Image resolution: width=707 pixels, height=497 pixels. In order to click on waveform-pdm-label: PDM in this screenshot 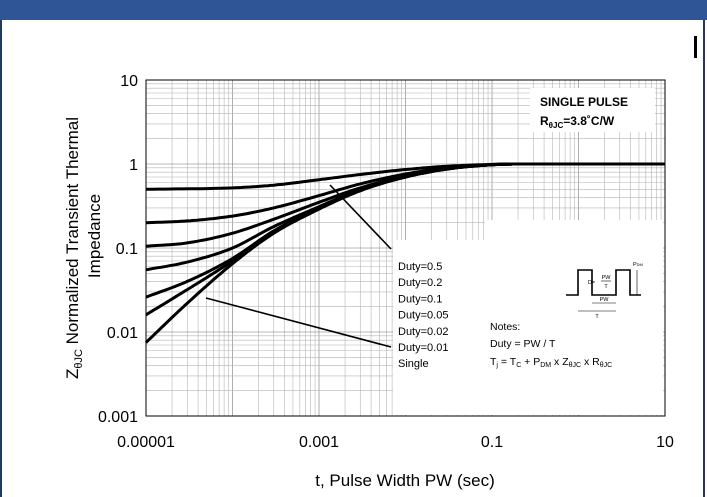, I will do `click(638, 265)`.